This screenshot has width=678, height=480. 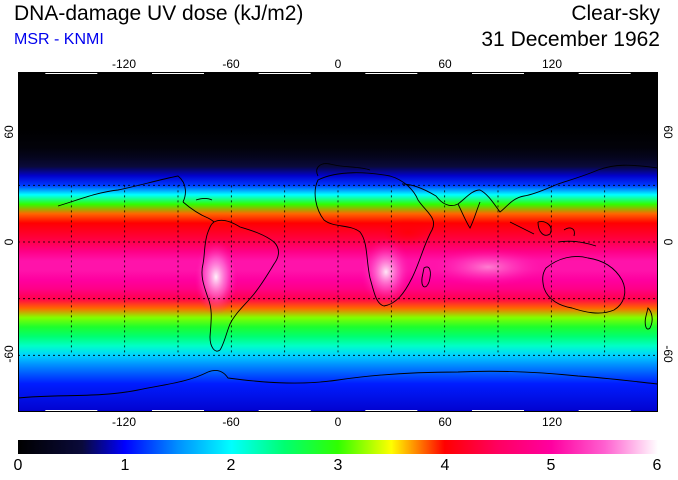 What do you see at coordinates (240, 285) in the screenshot?
I see `coast-south-america` at bounding box center [240, 285].